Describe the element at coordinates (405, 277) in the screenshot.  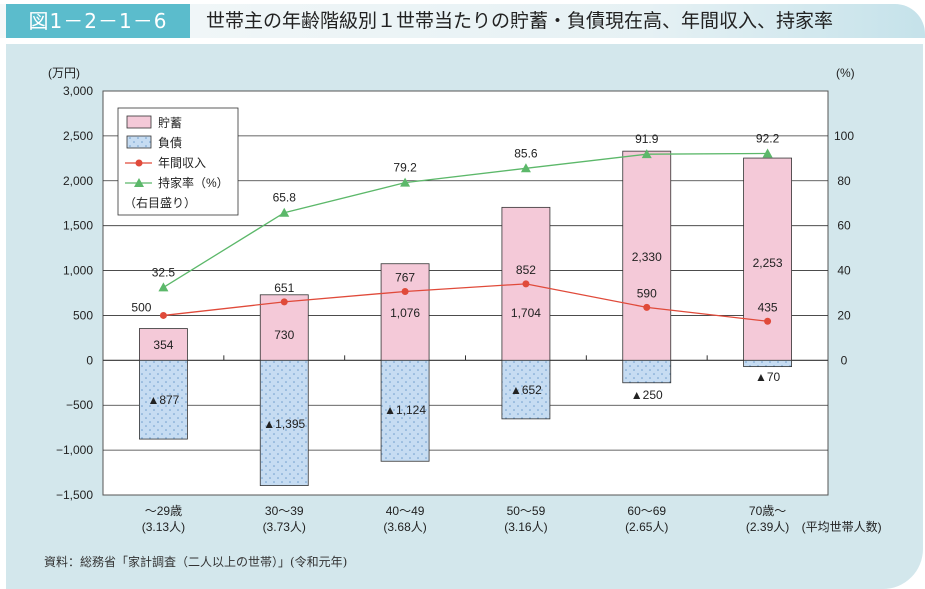
I see `income-label: 767` at that location.